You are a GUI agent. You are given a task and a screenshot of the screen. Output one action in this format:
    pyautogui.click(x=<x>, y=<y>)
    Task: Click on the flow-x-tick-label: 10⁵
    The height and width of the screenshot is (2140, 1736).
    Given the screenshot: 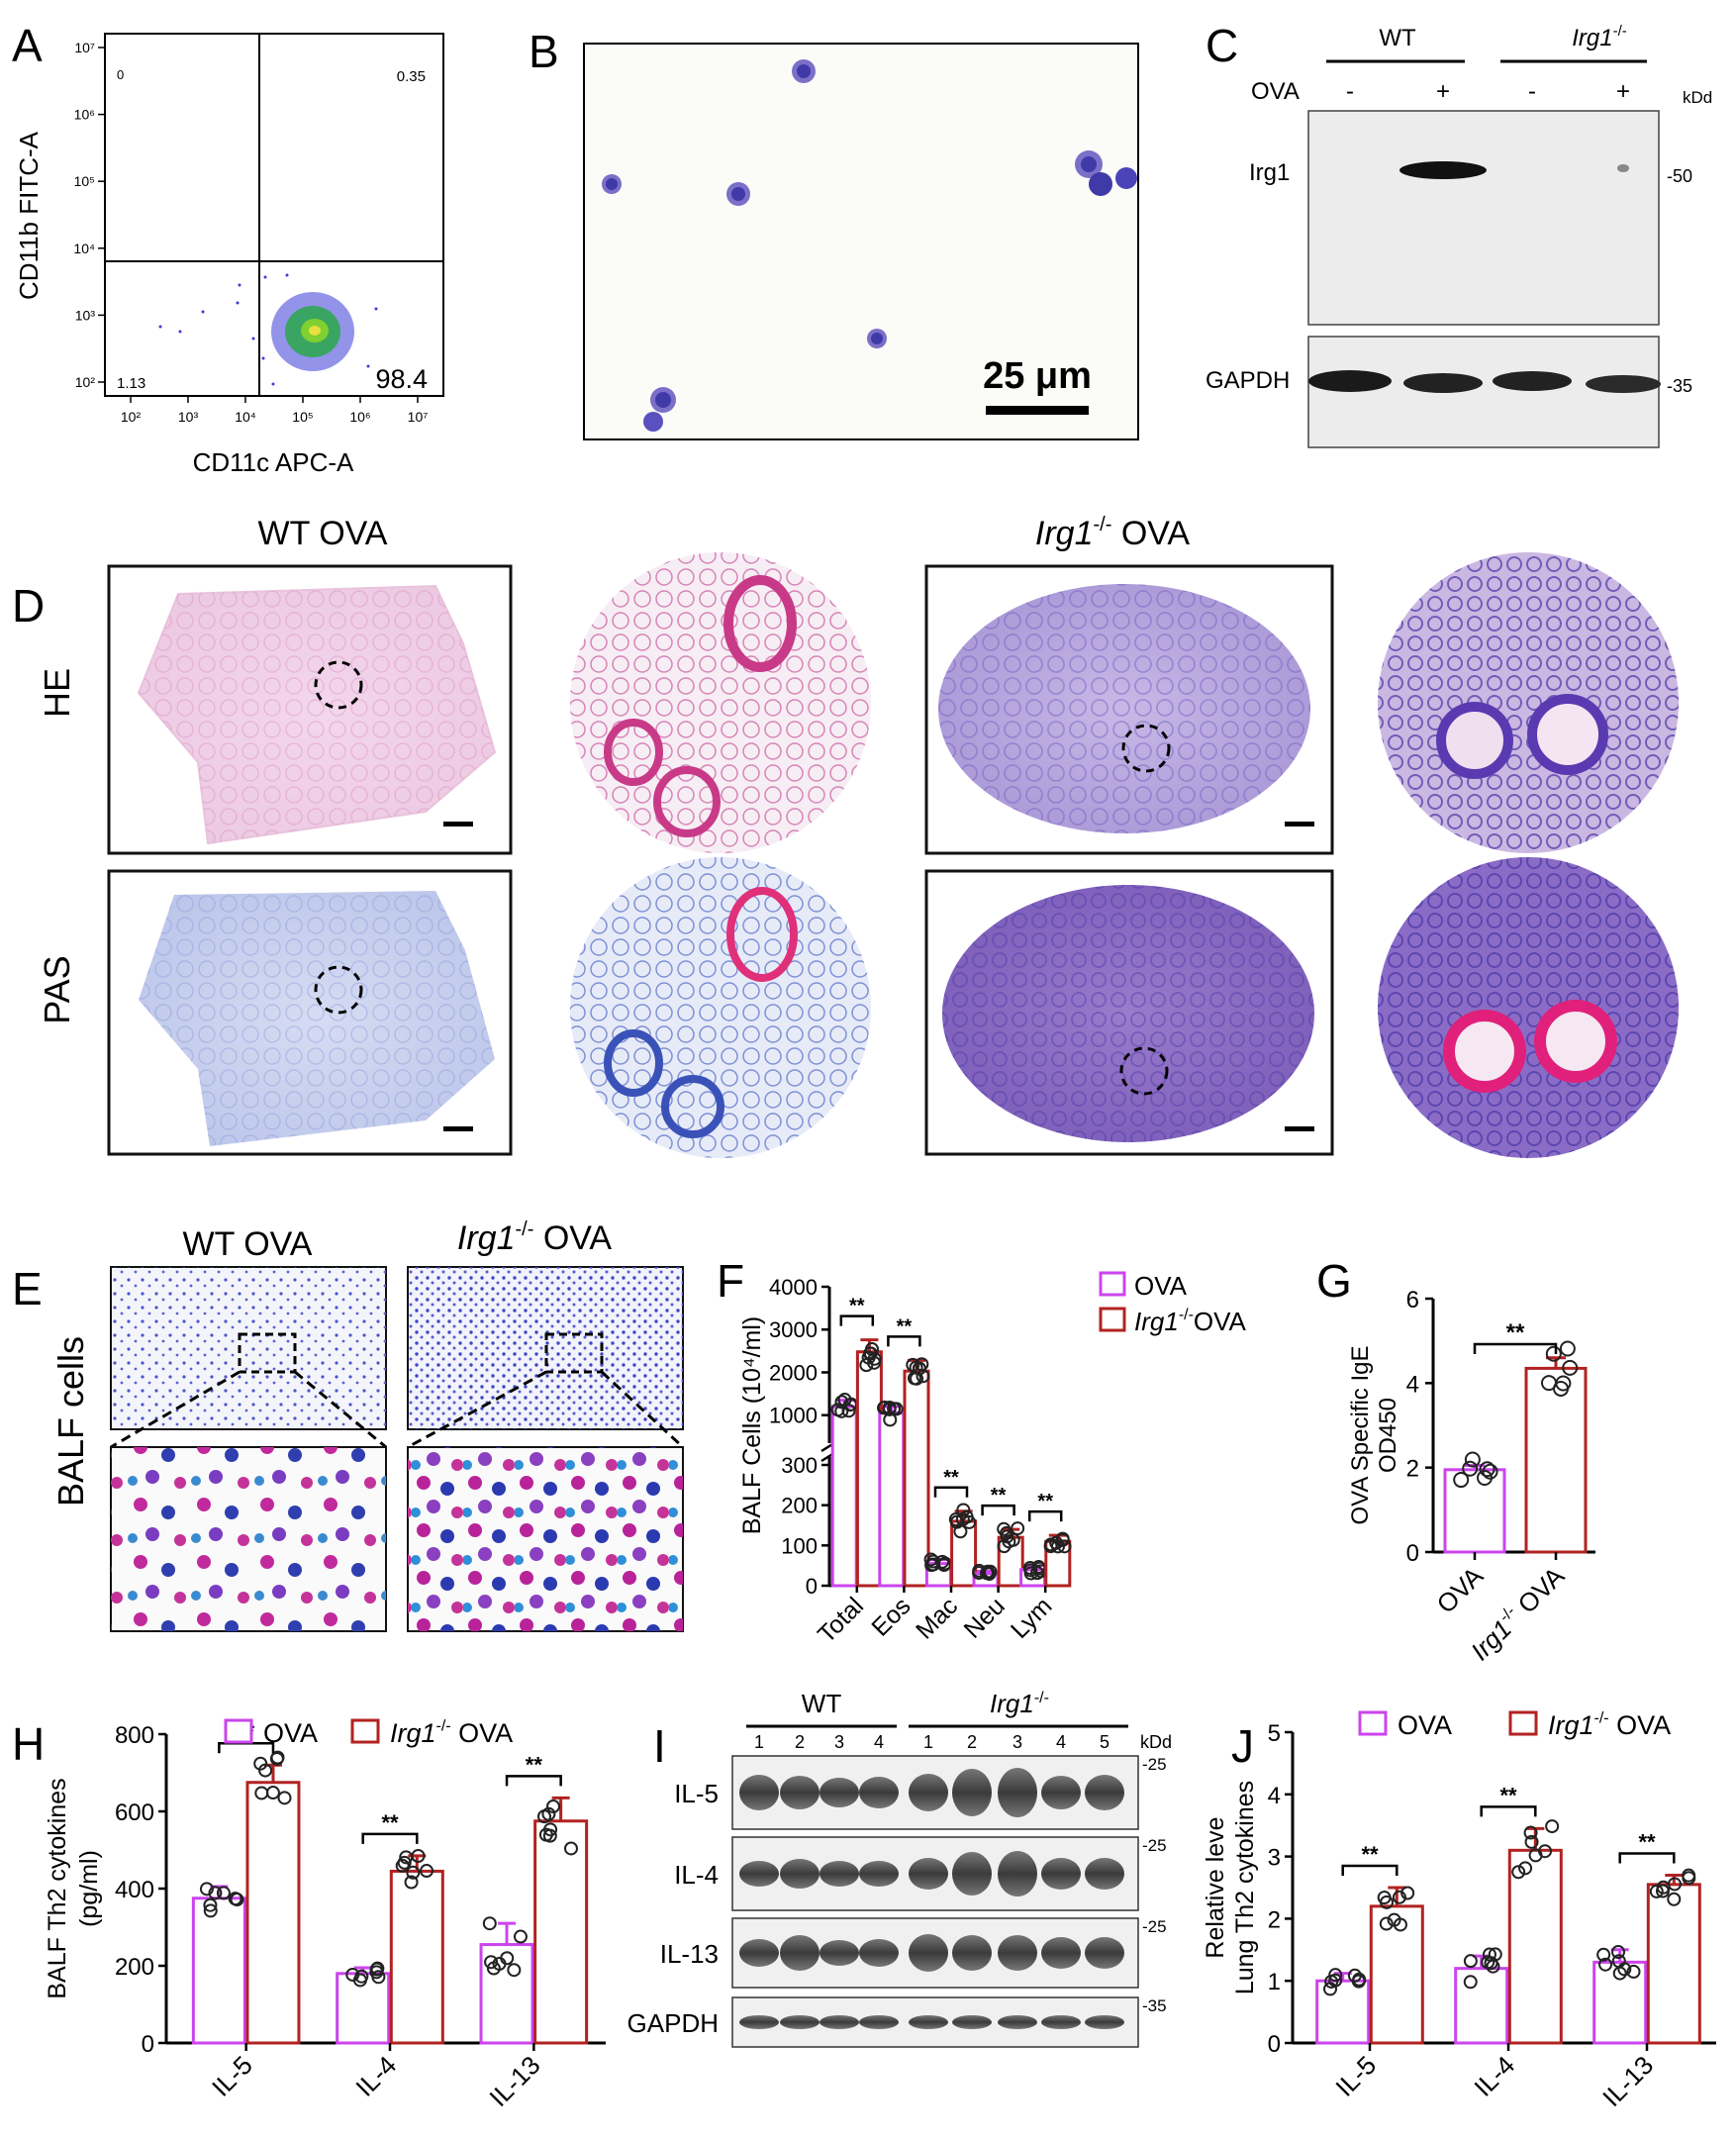 What is the action you would take?
    pyautogui.click(x=302, y=417)
    